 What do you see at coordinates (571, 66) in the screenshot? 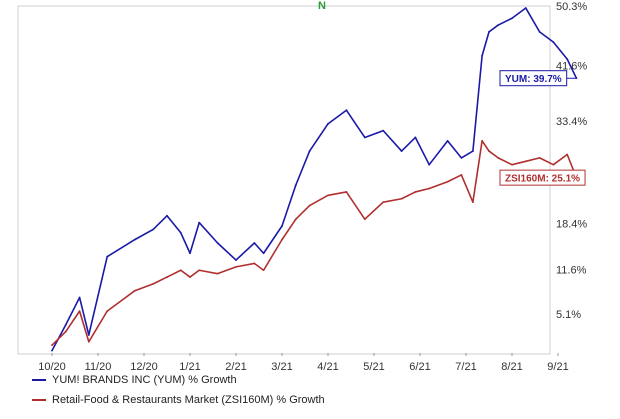
I see `y-tick-label: 41.6%` at bounding box center [571, 66].